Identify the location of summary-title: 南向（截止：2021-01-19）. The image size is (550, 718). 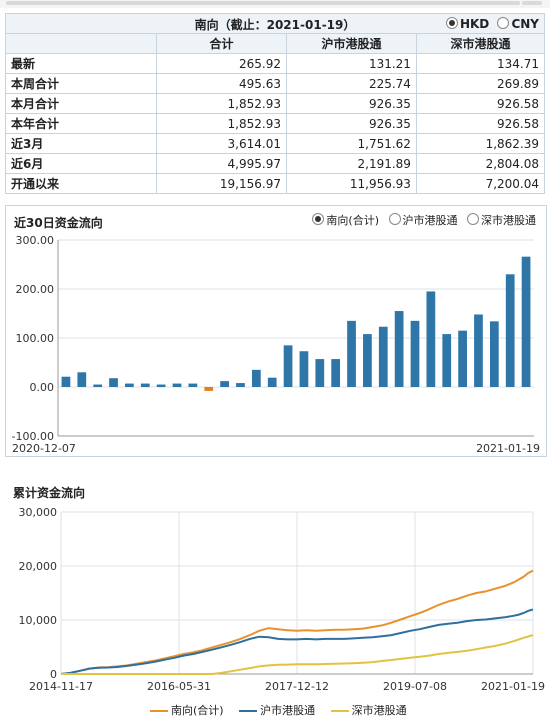
(275, 25).